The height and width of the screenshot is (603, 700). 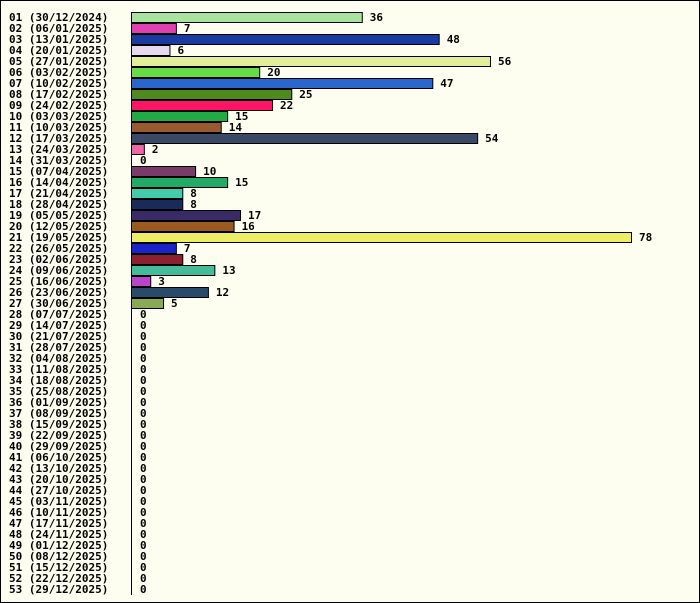 What do you see at coordinates (58, 578) in the screenshot?
I see `category-label: 52 (22/12/2025)` at bounding box center [58, 578].